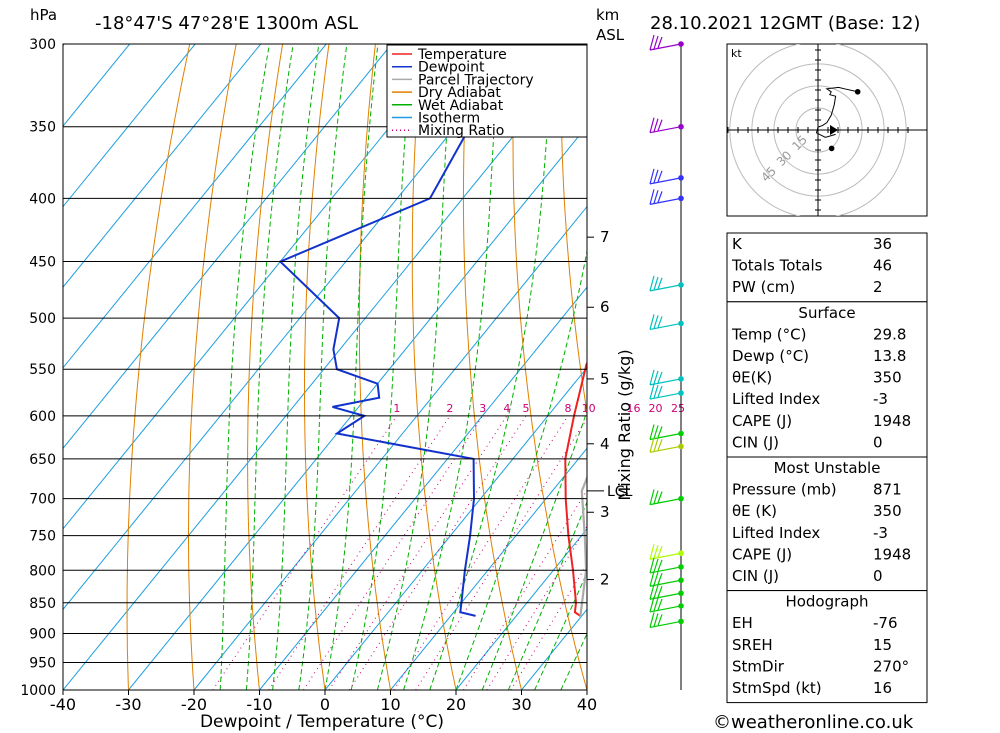  I want to click on table-row-label: Pressure (mb), so click(784, 490).